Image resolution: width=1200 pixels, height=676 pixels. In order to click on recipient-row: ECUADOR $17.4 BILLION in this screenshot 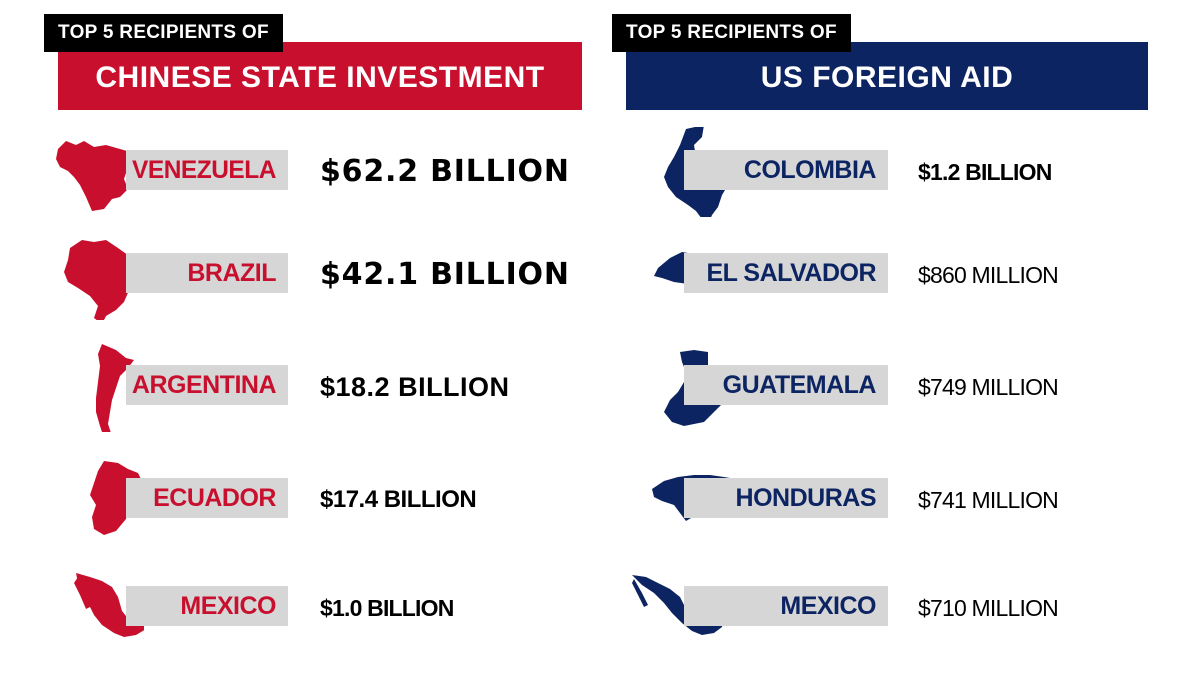, I will do `click(300, 500)`.